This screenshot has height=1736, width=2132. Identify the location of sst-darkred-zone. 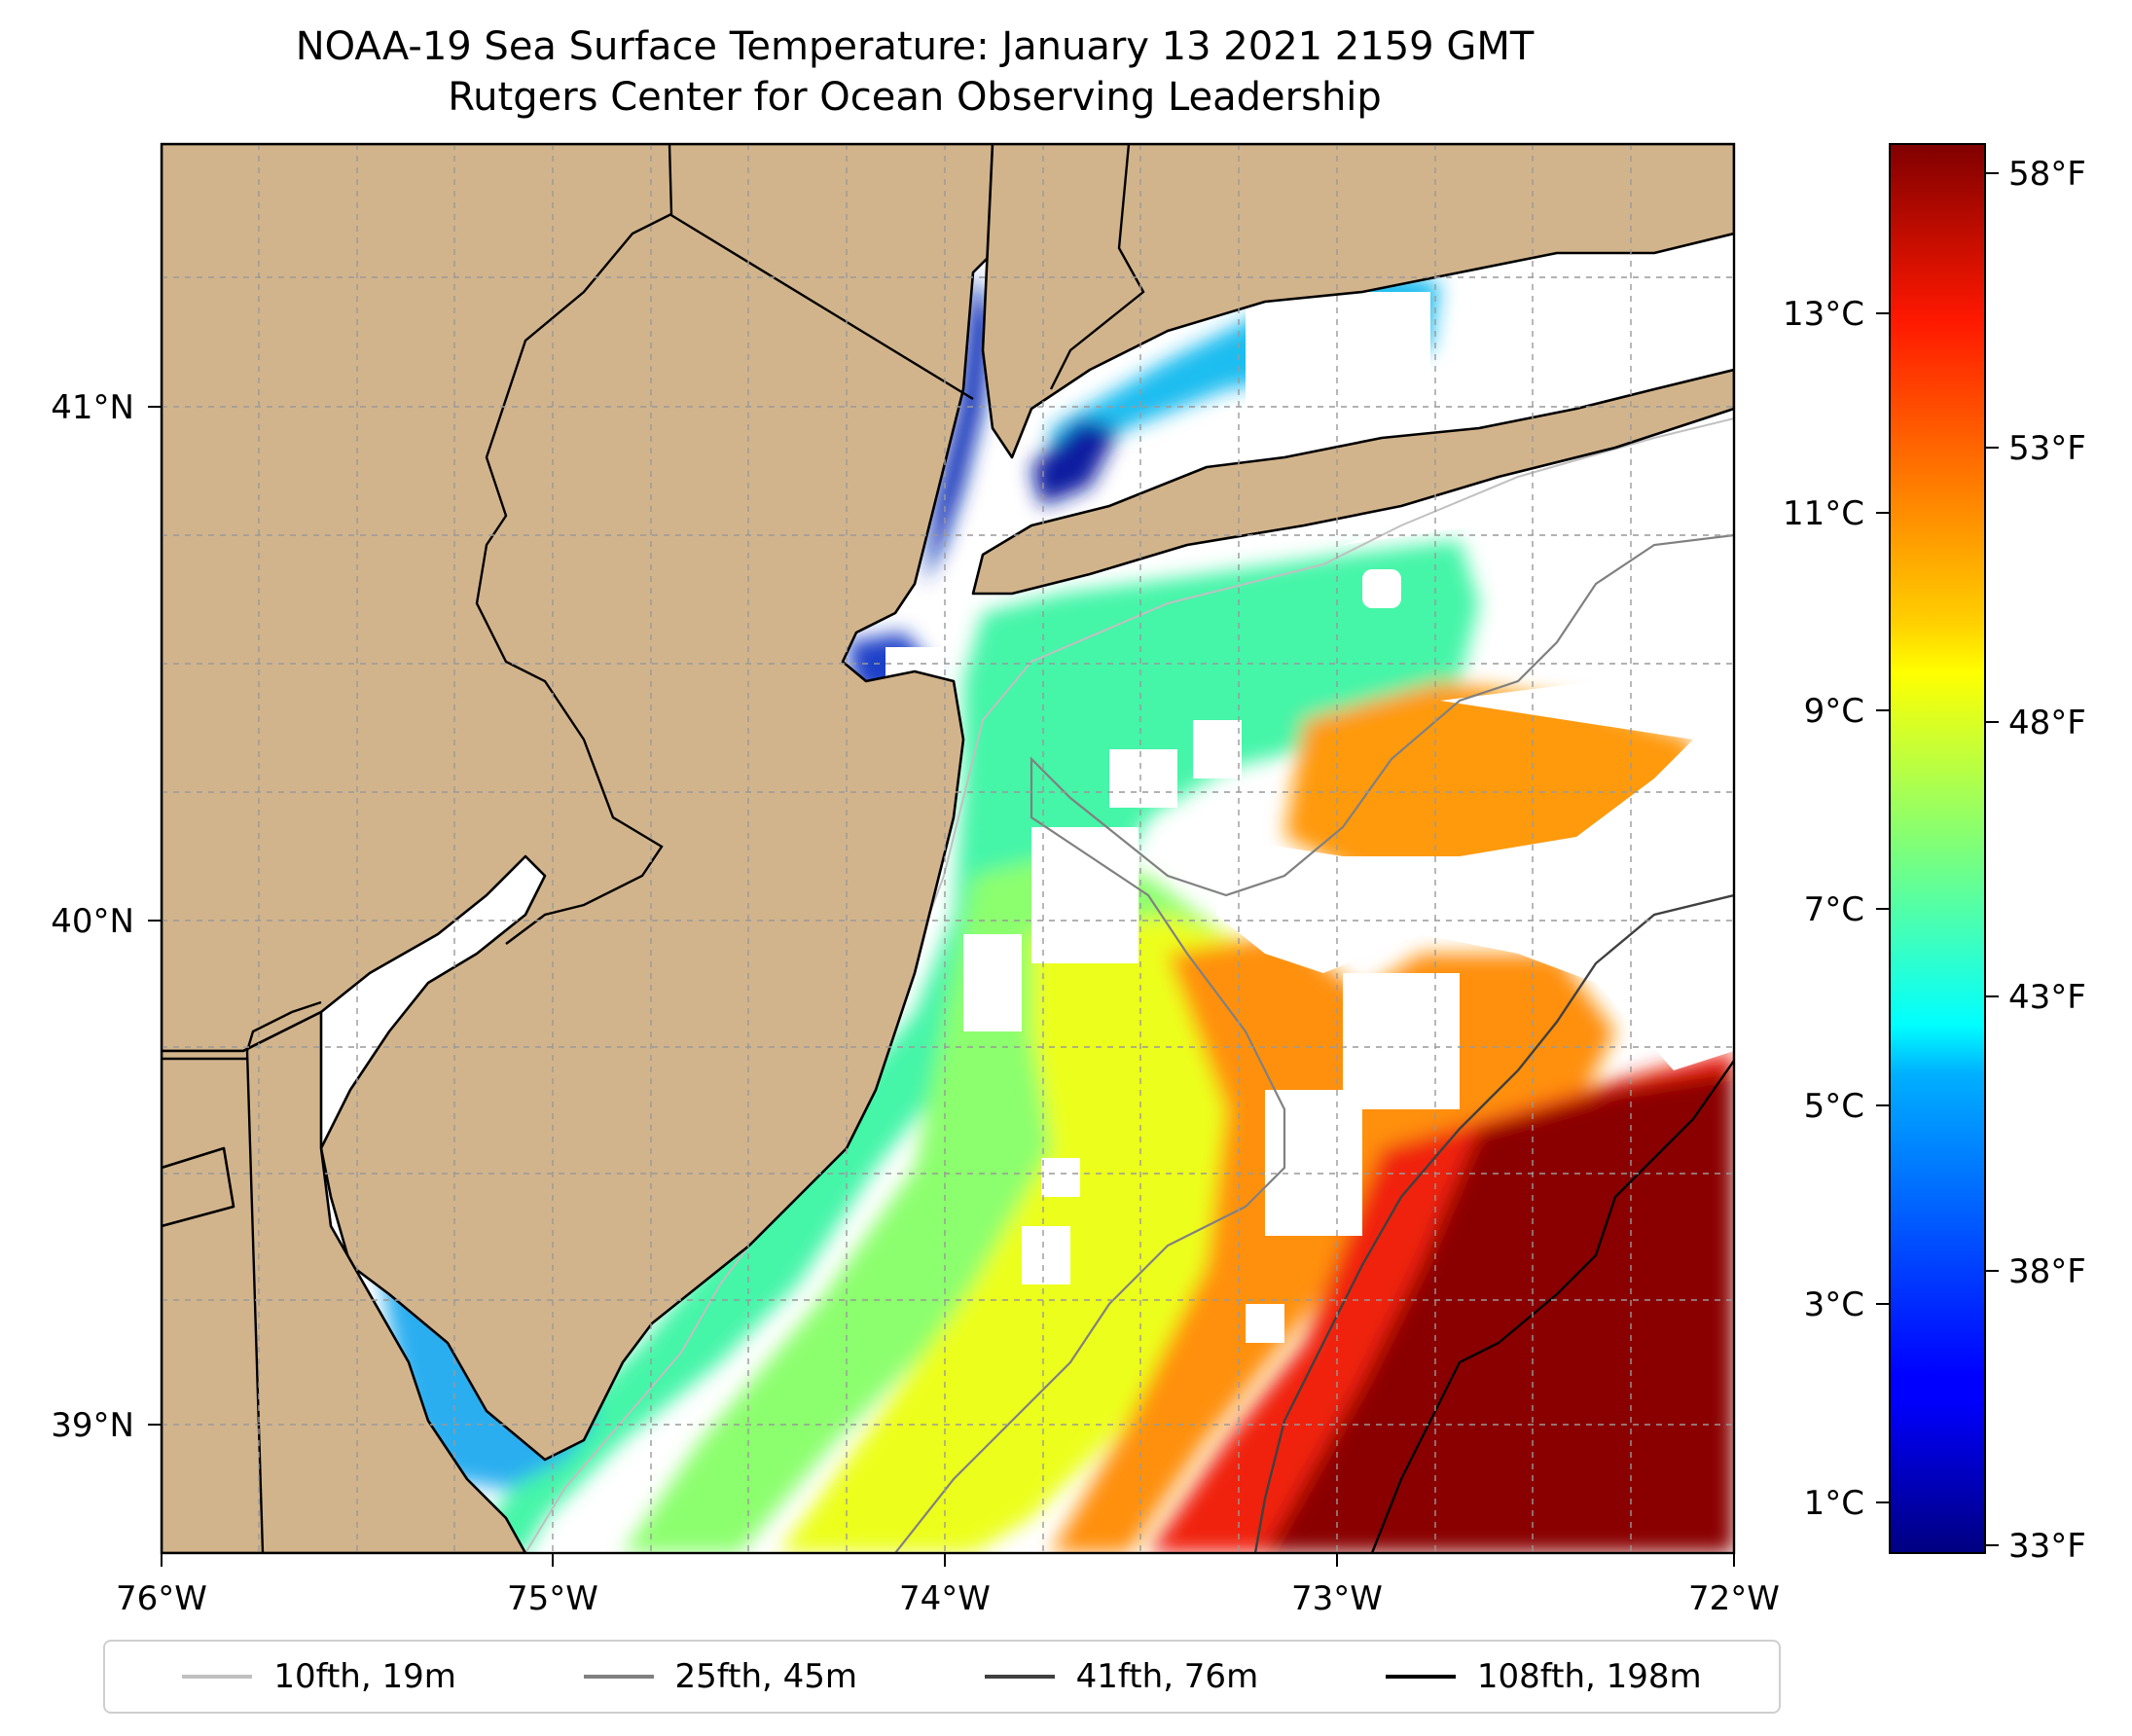
(1500, 1311).